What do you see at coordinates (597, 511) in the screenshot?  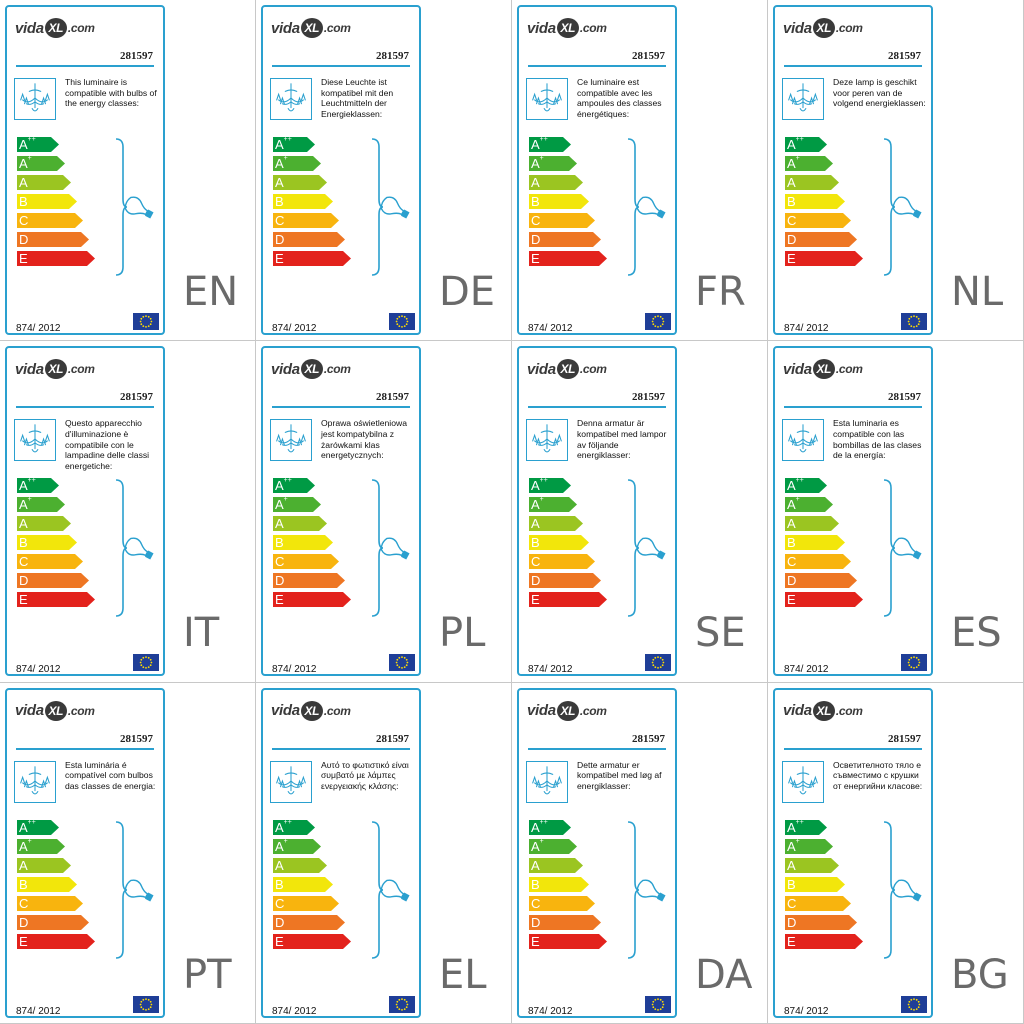 I see `energy-label-card: vida XL .com 281597` at bounding box center [597, 511].